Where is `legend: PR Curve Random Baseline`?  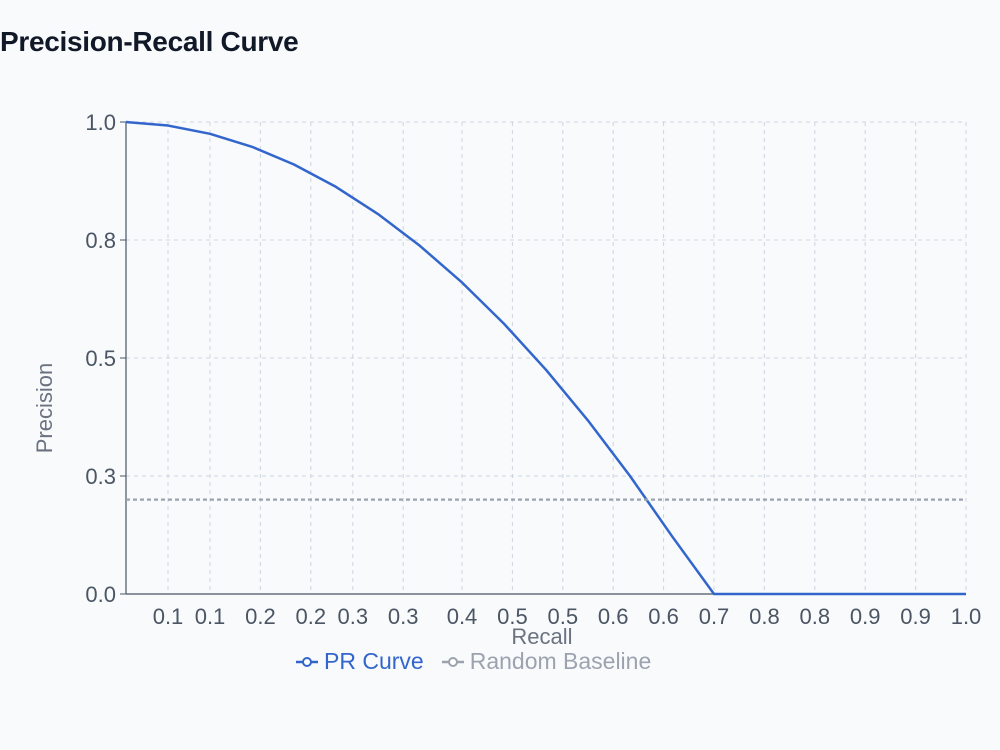
legend: PR Curve Random Baseline is located at coordinates (473, 661).